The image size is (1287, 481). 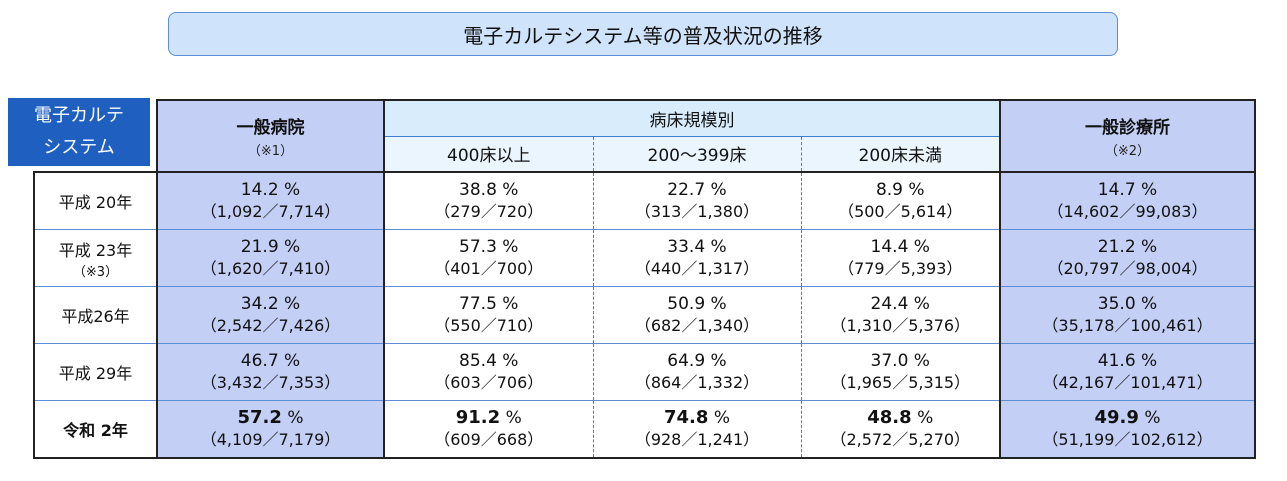 I want to click on year-label: 平成 23年, so click(x=95, y=250).